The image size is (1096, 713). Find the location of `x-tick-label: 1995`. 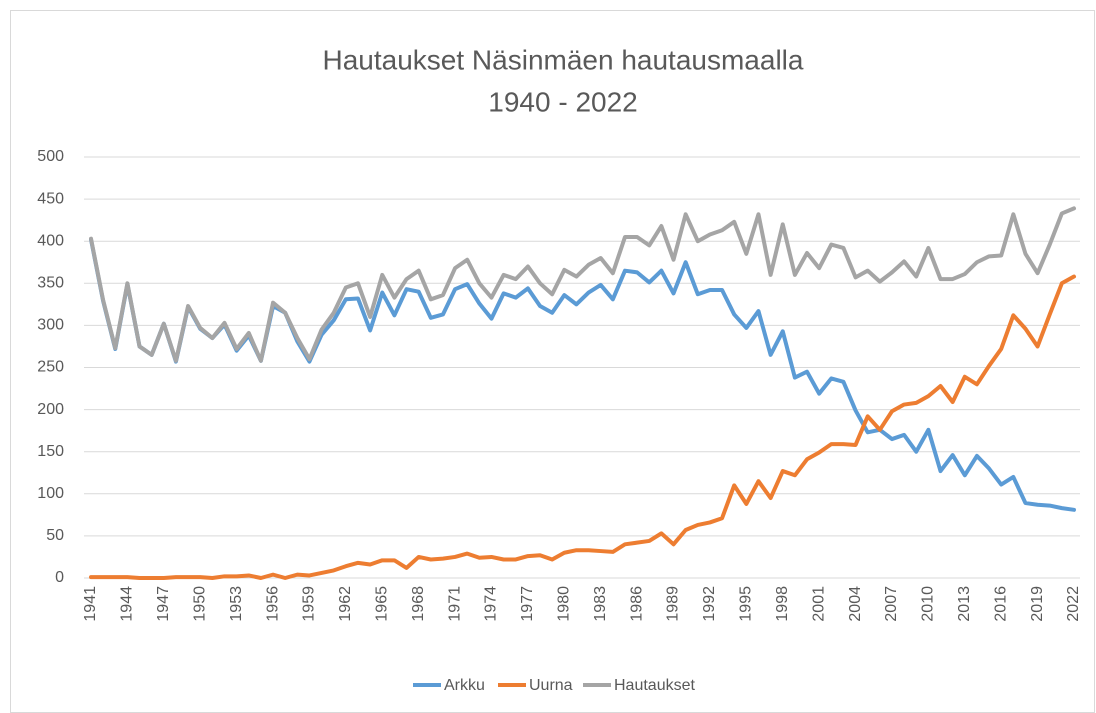

x-tick-label: 1995 is located at coordinates (746, 604).